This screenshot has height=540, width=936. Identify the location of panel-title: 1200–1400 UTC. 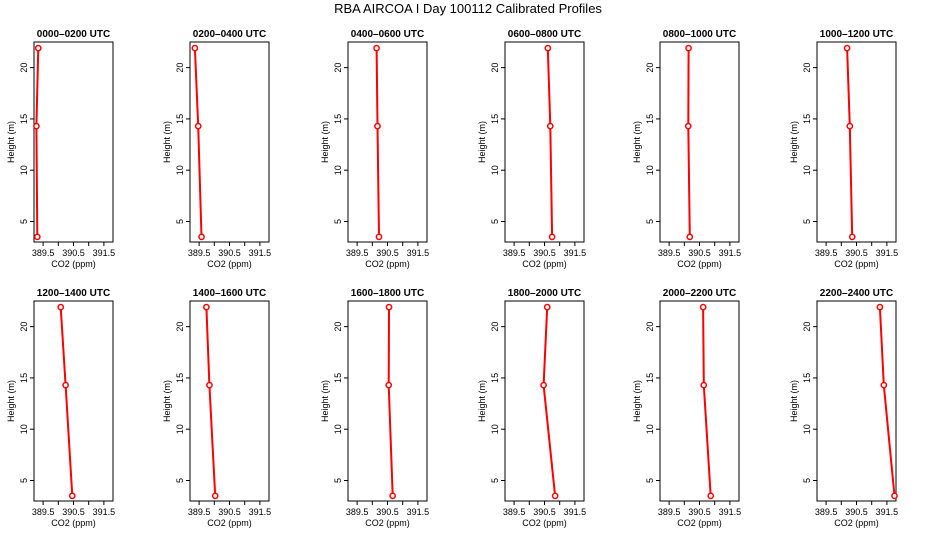
(73, 293).